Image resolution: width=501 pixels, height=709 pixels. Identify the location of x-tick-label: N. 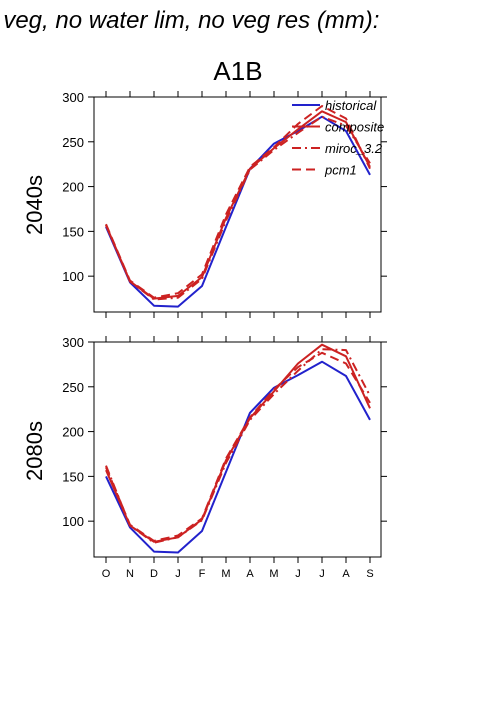
(130, 574).